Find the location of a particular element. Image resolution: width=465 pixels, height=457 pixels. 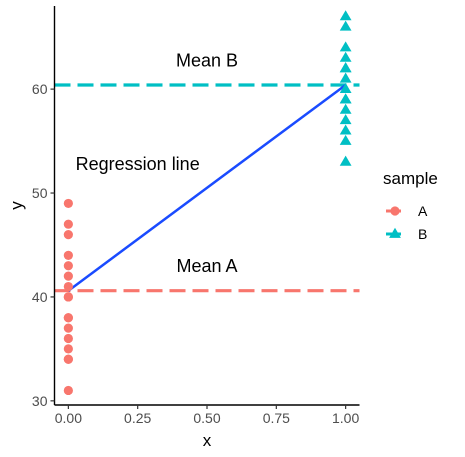

annotation-label: Mean B is located at coordinates (207, 60).